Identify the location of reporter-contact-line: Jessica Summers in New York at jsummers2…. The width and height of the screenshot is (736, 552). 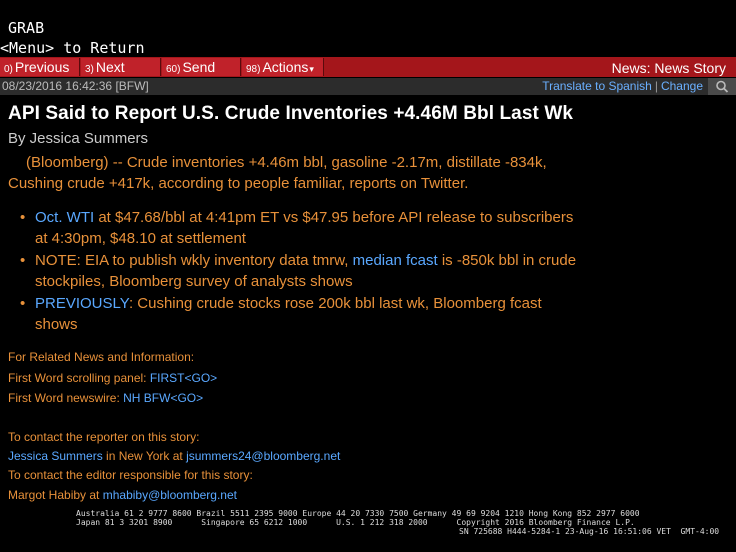
(174, 456).